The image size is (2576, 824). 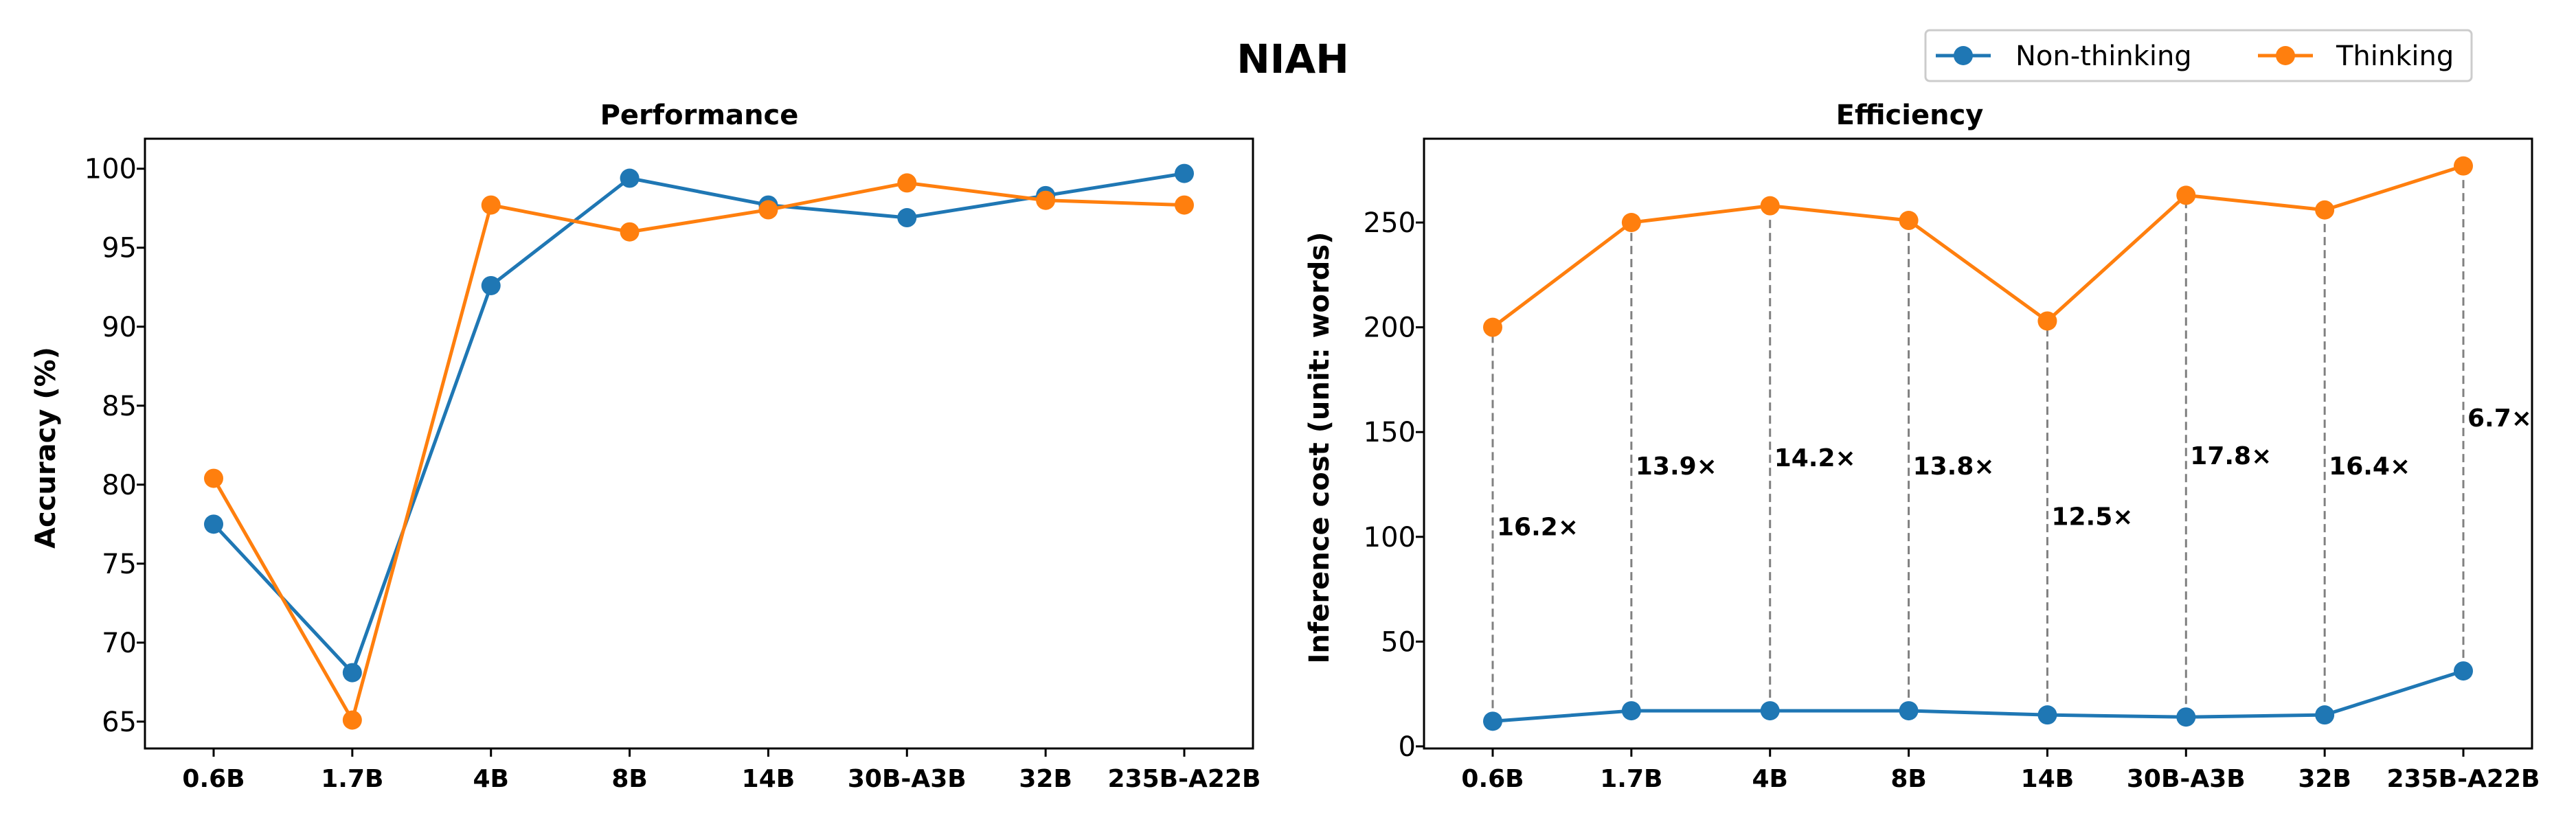 What do you see at coordinates (352, 779) in the screenshot?
I see `performance-x-tick-label: 1.7B` at bounding box center [352, 779].